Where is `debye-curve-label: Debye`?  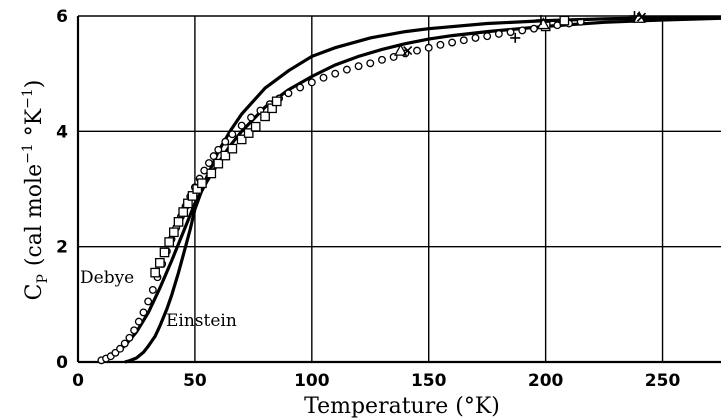
debye-curve-label: Debye is located at coordinates (107, 278).